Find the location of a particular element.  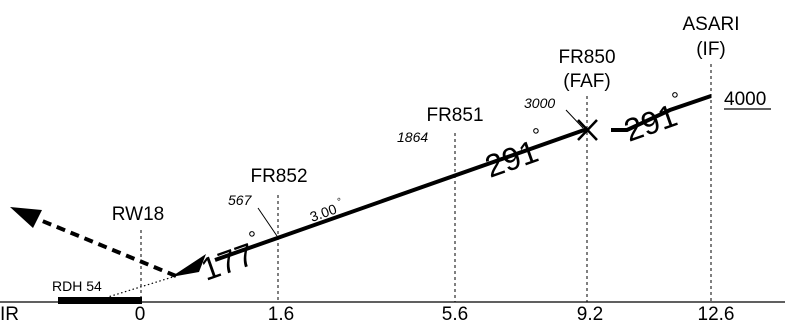

distance-rw18: 0 is located at coordinates (140, 313).